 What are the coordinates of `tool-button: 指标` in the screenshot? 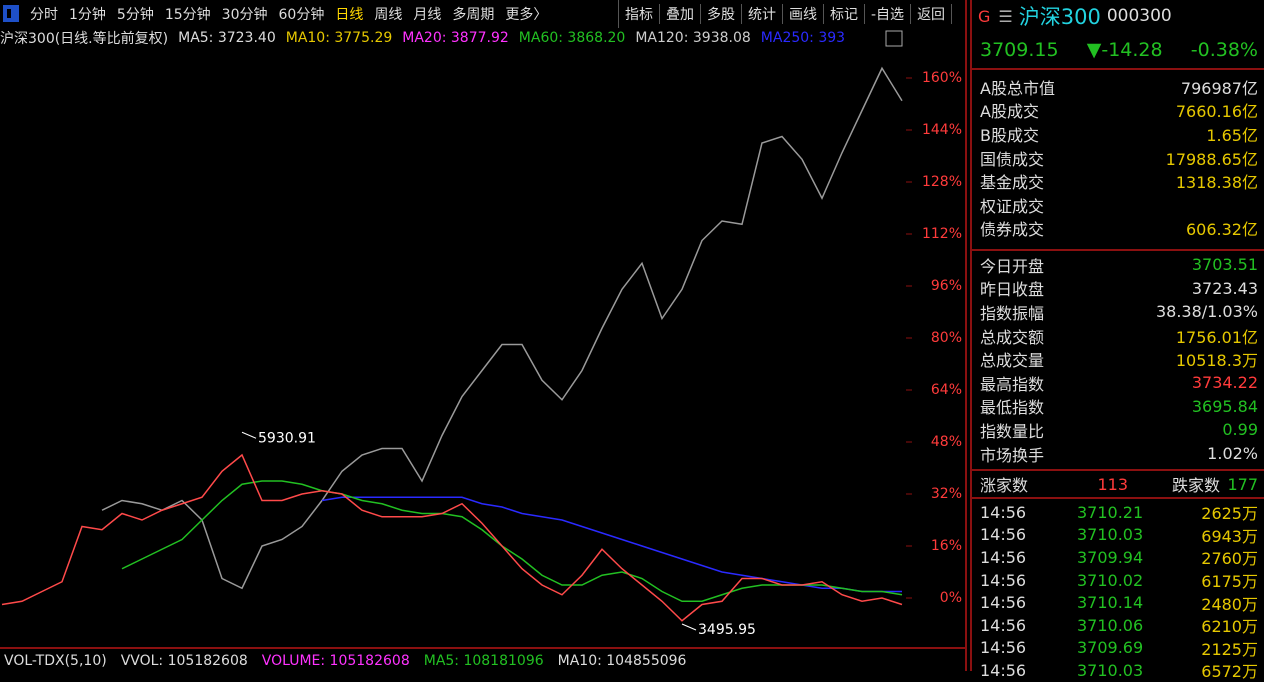 It's located at (642, 14).